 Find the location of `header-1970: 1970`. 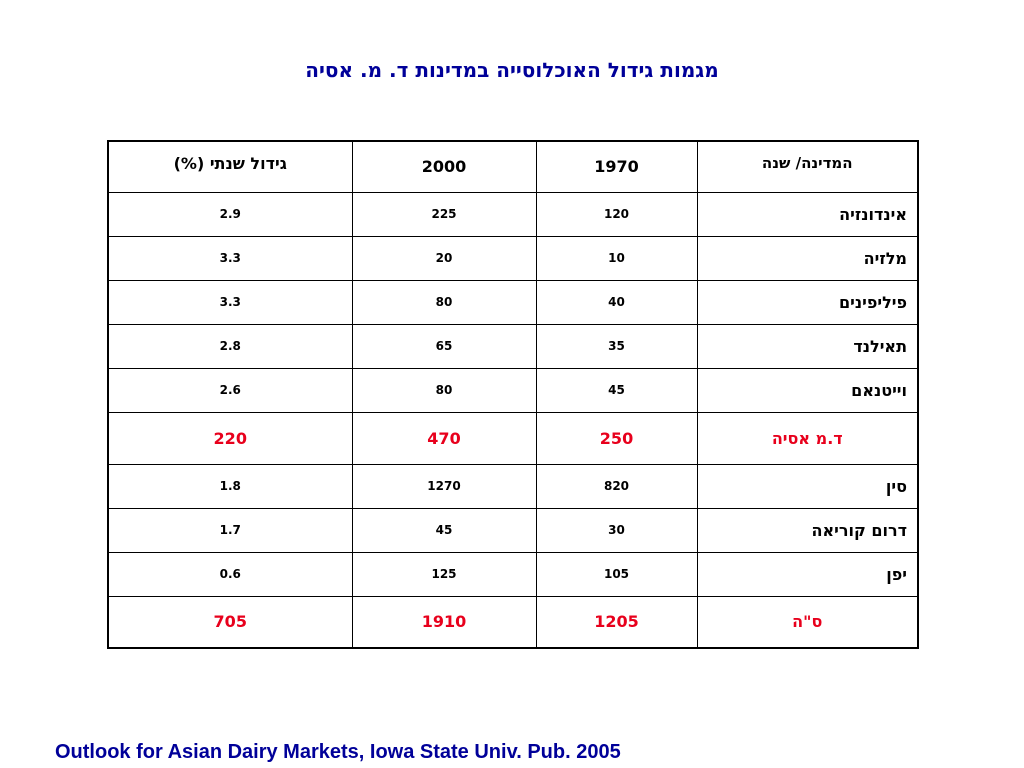

header-1970: 1970 is located at coordinates (616, 166).